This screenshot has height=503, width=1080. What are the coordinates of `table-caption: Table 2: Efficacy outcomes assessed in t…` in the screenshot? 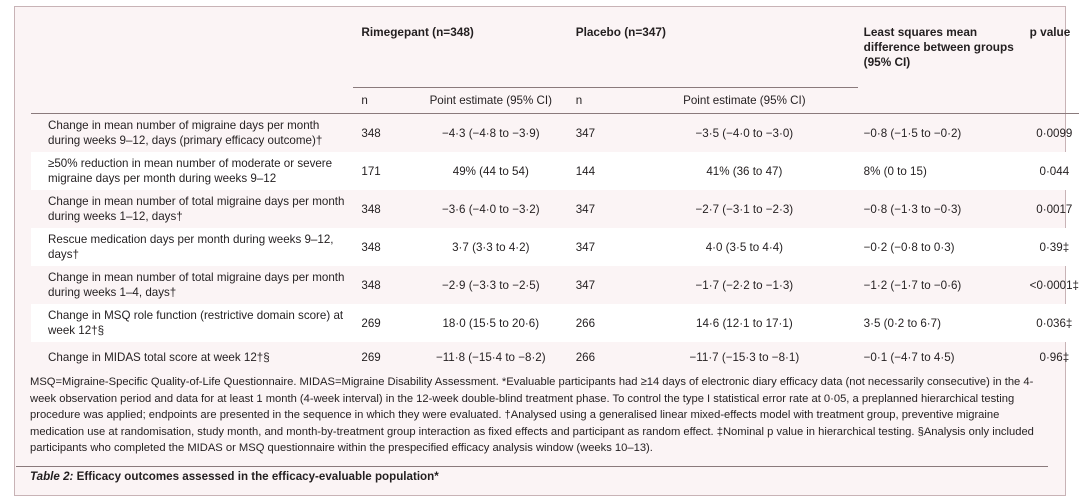 It's located at (234, 476).